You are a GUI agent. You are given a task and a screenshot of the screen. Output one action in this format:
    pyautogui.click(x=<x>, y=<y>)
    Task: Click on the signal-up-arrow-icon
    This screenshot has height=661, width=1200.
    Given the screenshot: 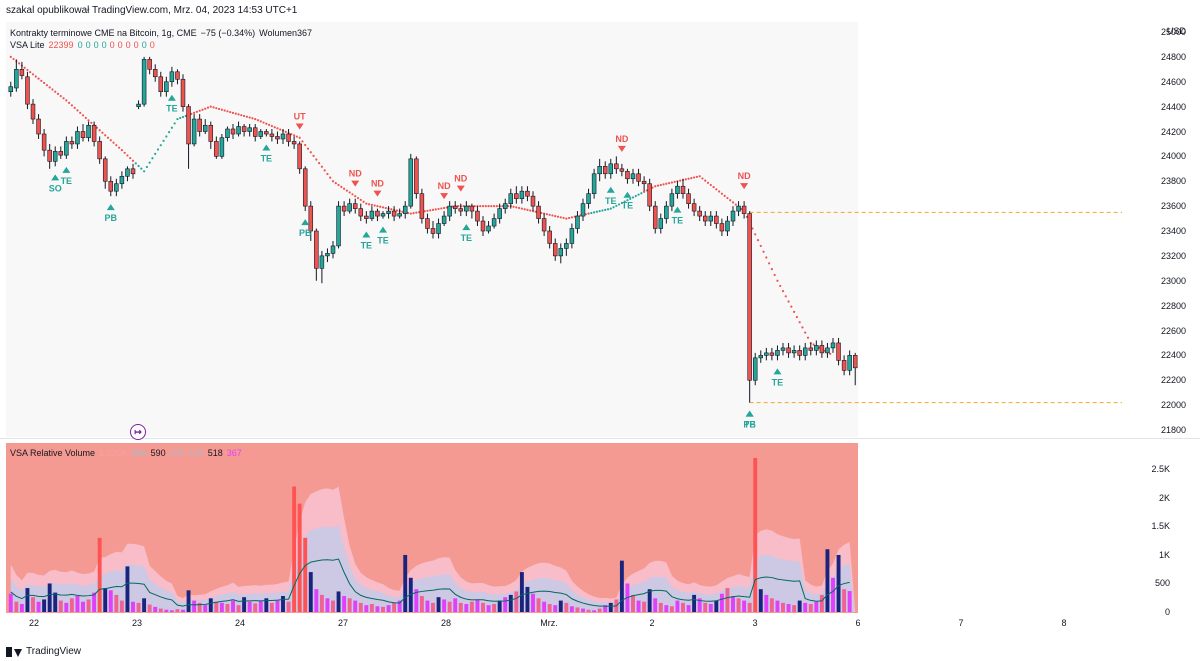 What is the action you would take?
    pyautogui.click(x=266, y=147)
    